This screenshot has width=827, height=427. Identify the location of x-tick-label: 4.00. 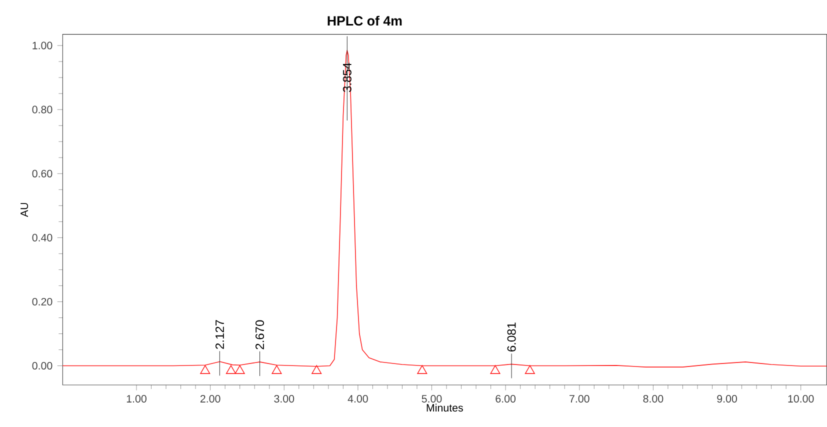
(358, 399).